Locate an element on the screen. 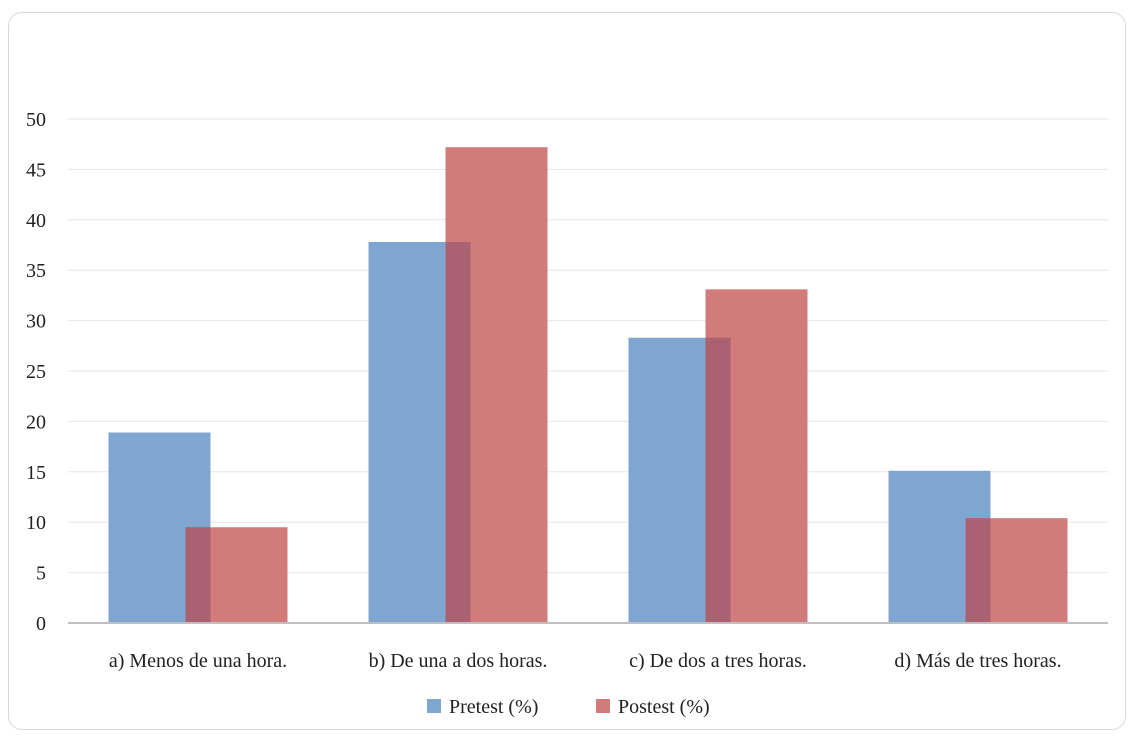 The height and width of the screenshot is (736, 1131). category-label: a) Menos de una hora. is located at coordinates (198, 661).